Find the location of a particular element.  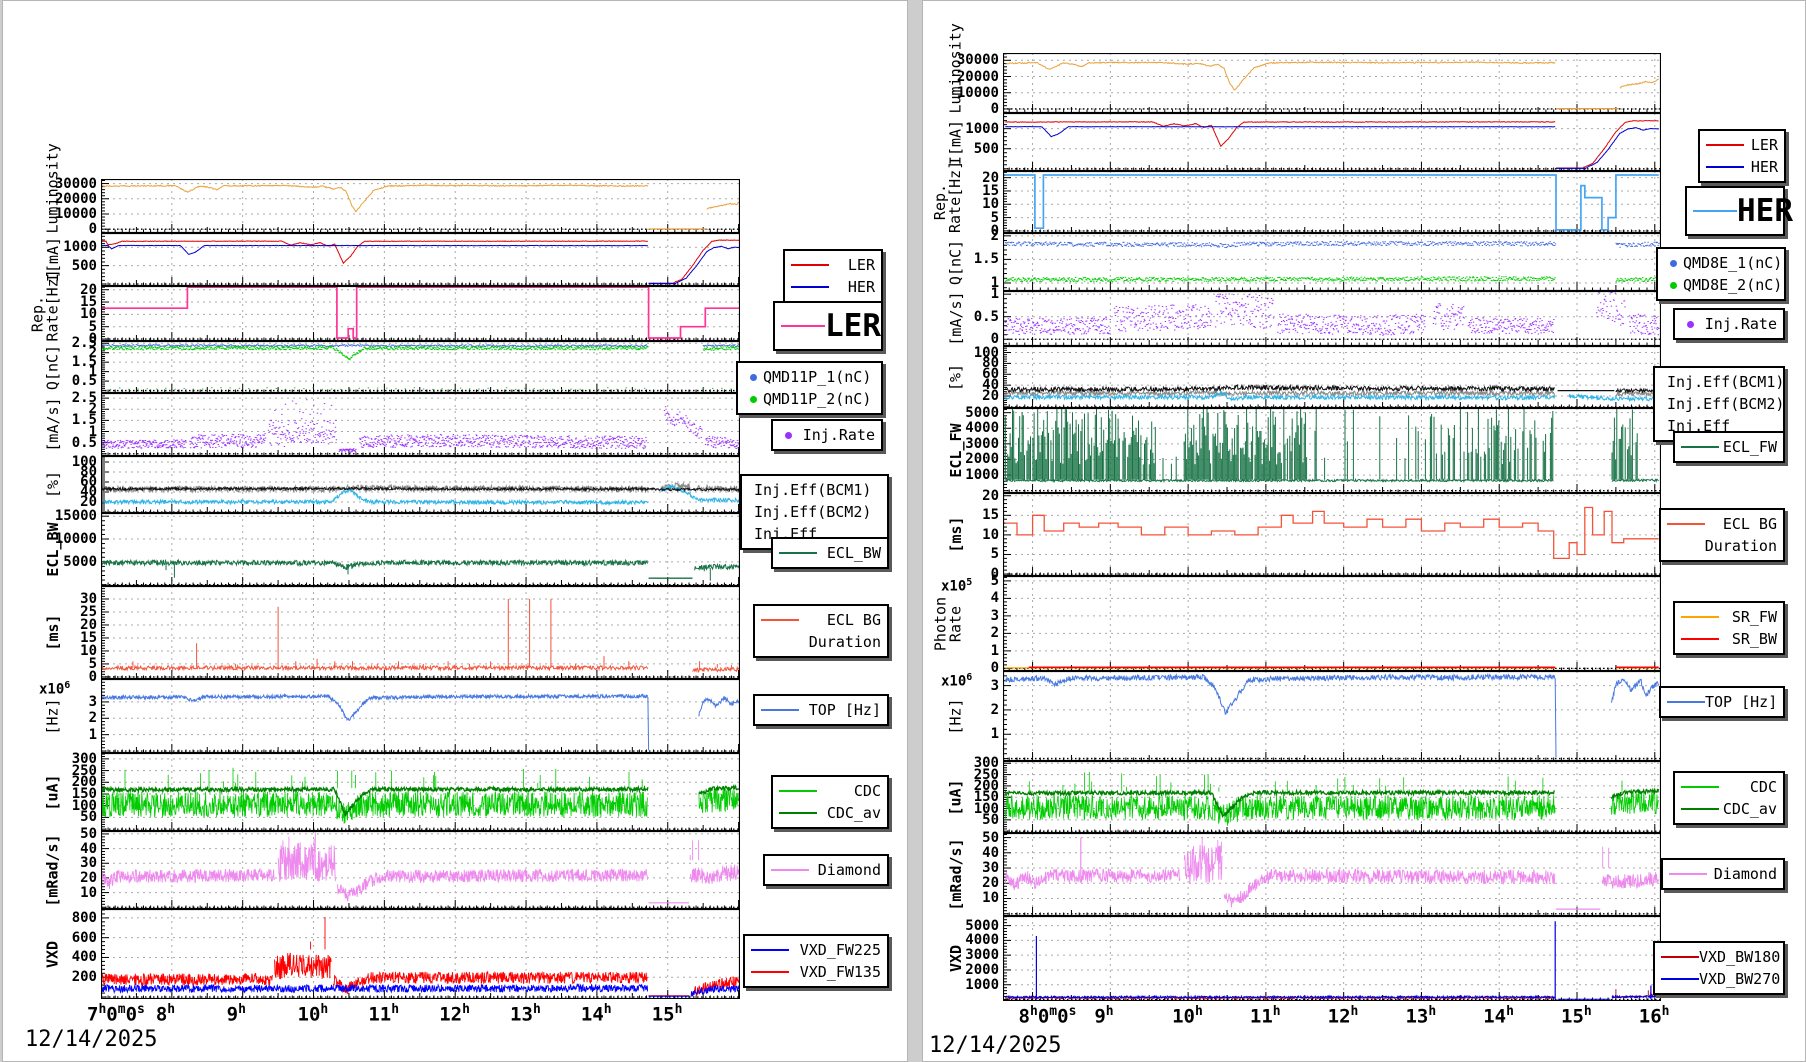

y-tick-label: 30000 is located at coordinates (75, 183).